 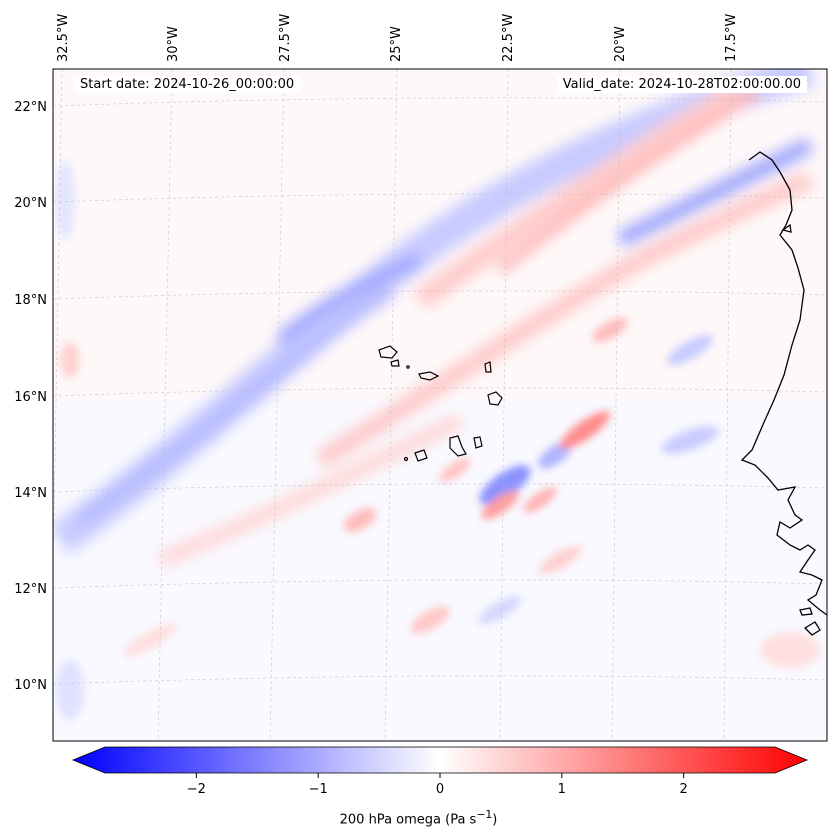 What do you see at coordinates (196, 789) in the screenshot?
I see `colorbar-tick-label: −2` at bounding box center [196, 789].